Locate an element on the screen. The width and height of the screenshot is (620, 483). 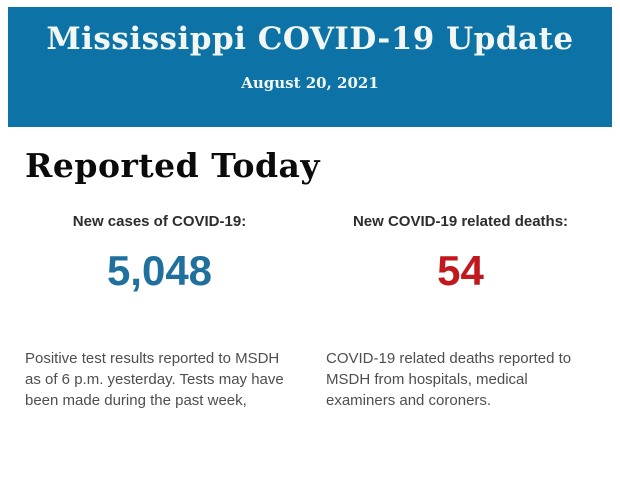
date-text: August 20, 2021 is located at coordinates (310, 83).